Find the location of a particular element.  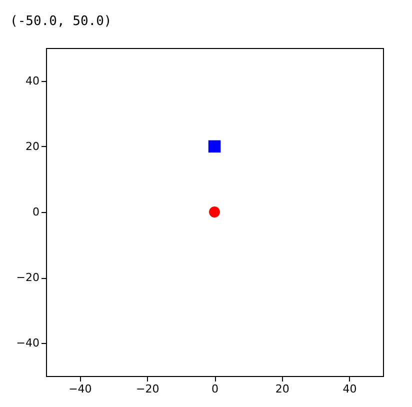

x-tick-label: −20 is located at coordinates (148, 389).